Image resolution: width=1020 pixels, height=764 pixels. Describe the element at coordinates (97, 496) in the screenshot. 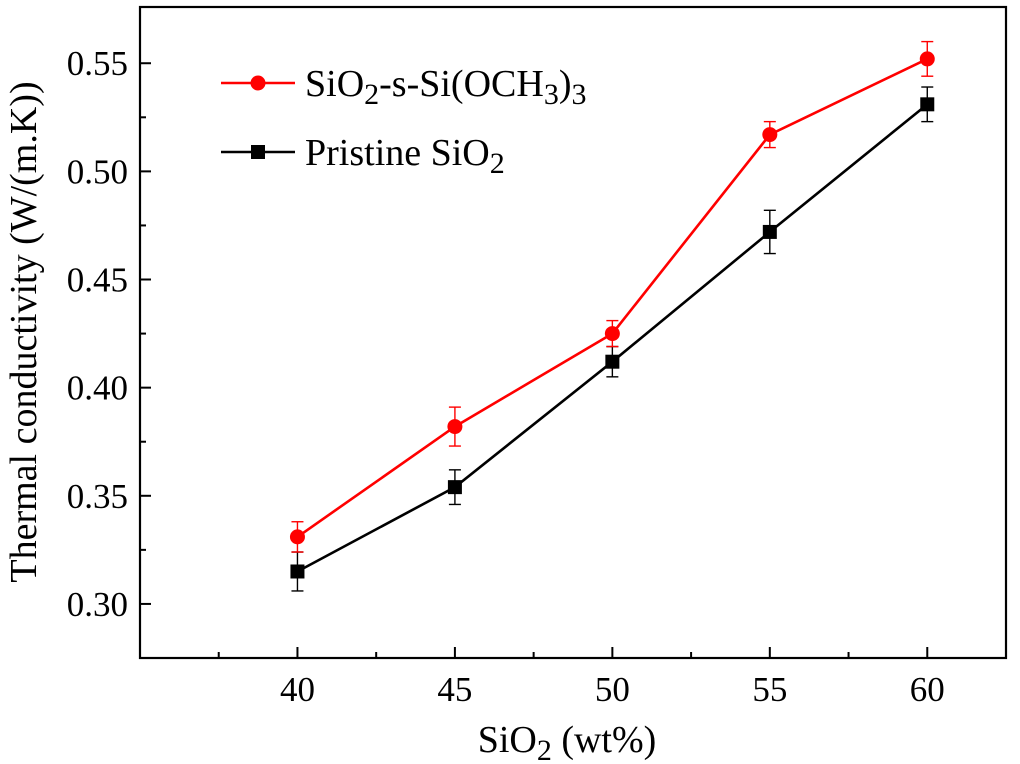

I see `y-tick-label: 0.35` at that location.